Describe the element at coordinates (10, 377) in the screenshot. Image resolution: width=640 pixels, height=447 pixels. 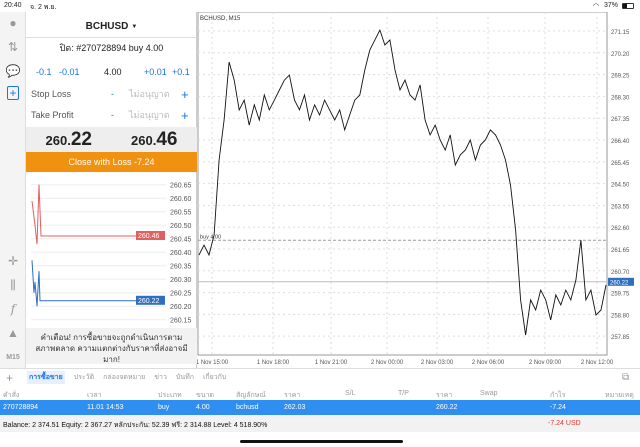
I see `add-icon: +` at that location.